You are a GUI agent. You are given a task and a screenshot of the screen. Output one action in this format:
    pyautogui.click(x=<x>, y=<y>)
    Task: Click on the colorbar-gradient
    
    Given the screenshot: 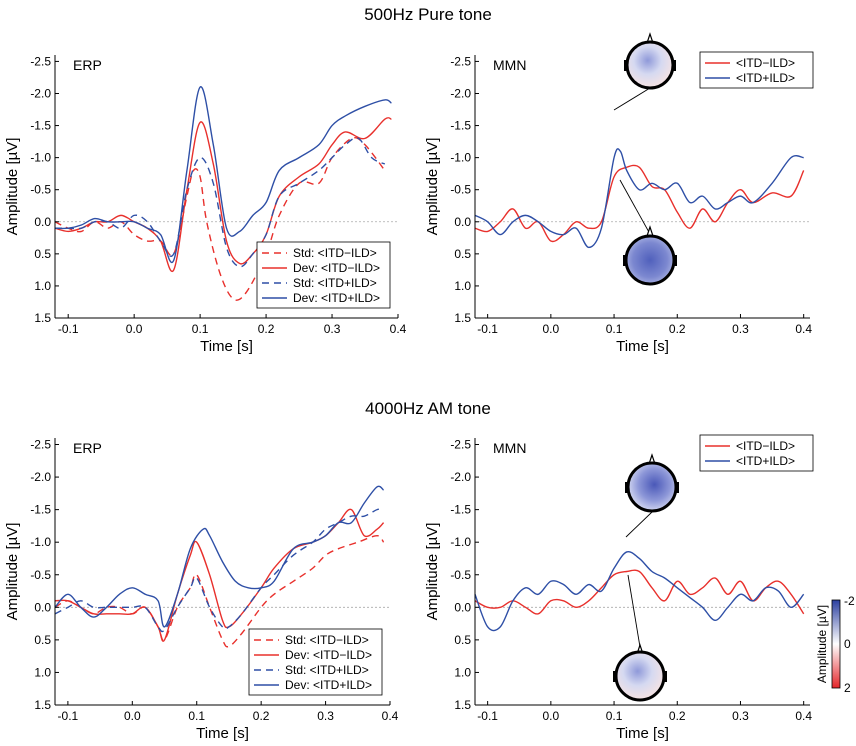 What is the action you would take?
    pyautogui.click(x=836, y=644)
    